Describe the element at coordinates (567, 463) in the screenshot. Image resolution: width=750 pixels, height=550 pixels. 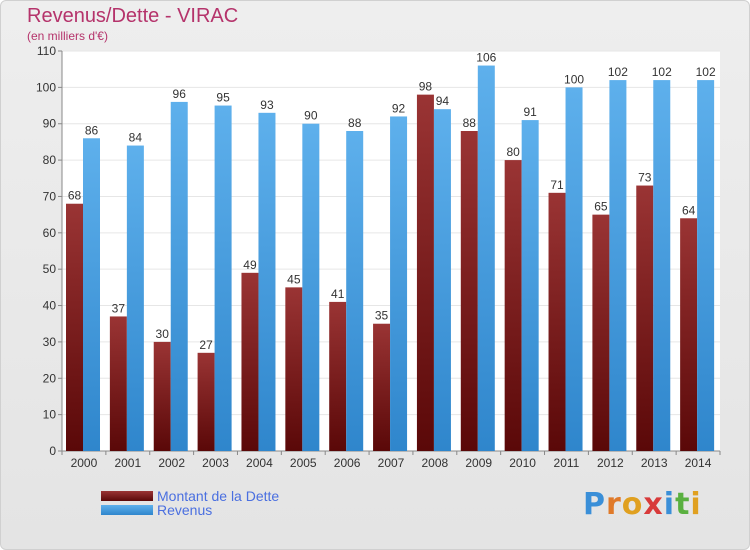
I see `x-tick-label: 2011` at that location.